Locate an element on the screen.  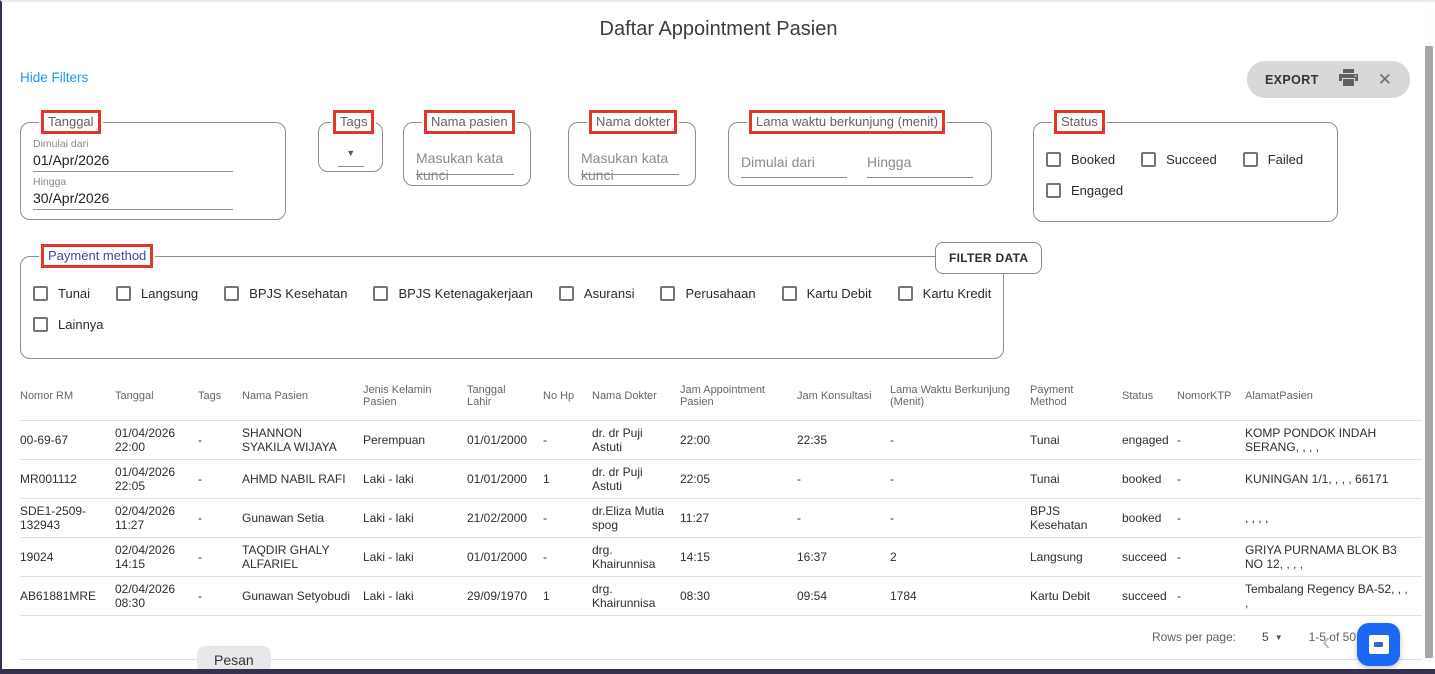
chat-widget-button is located at coordinates (1378, 644).